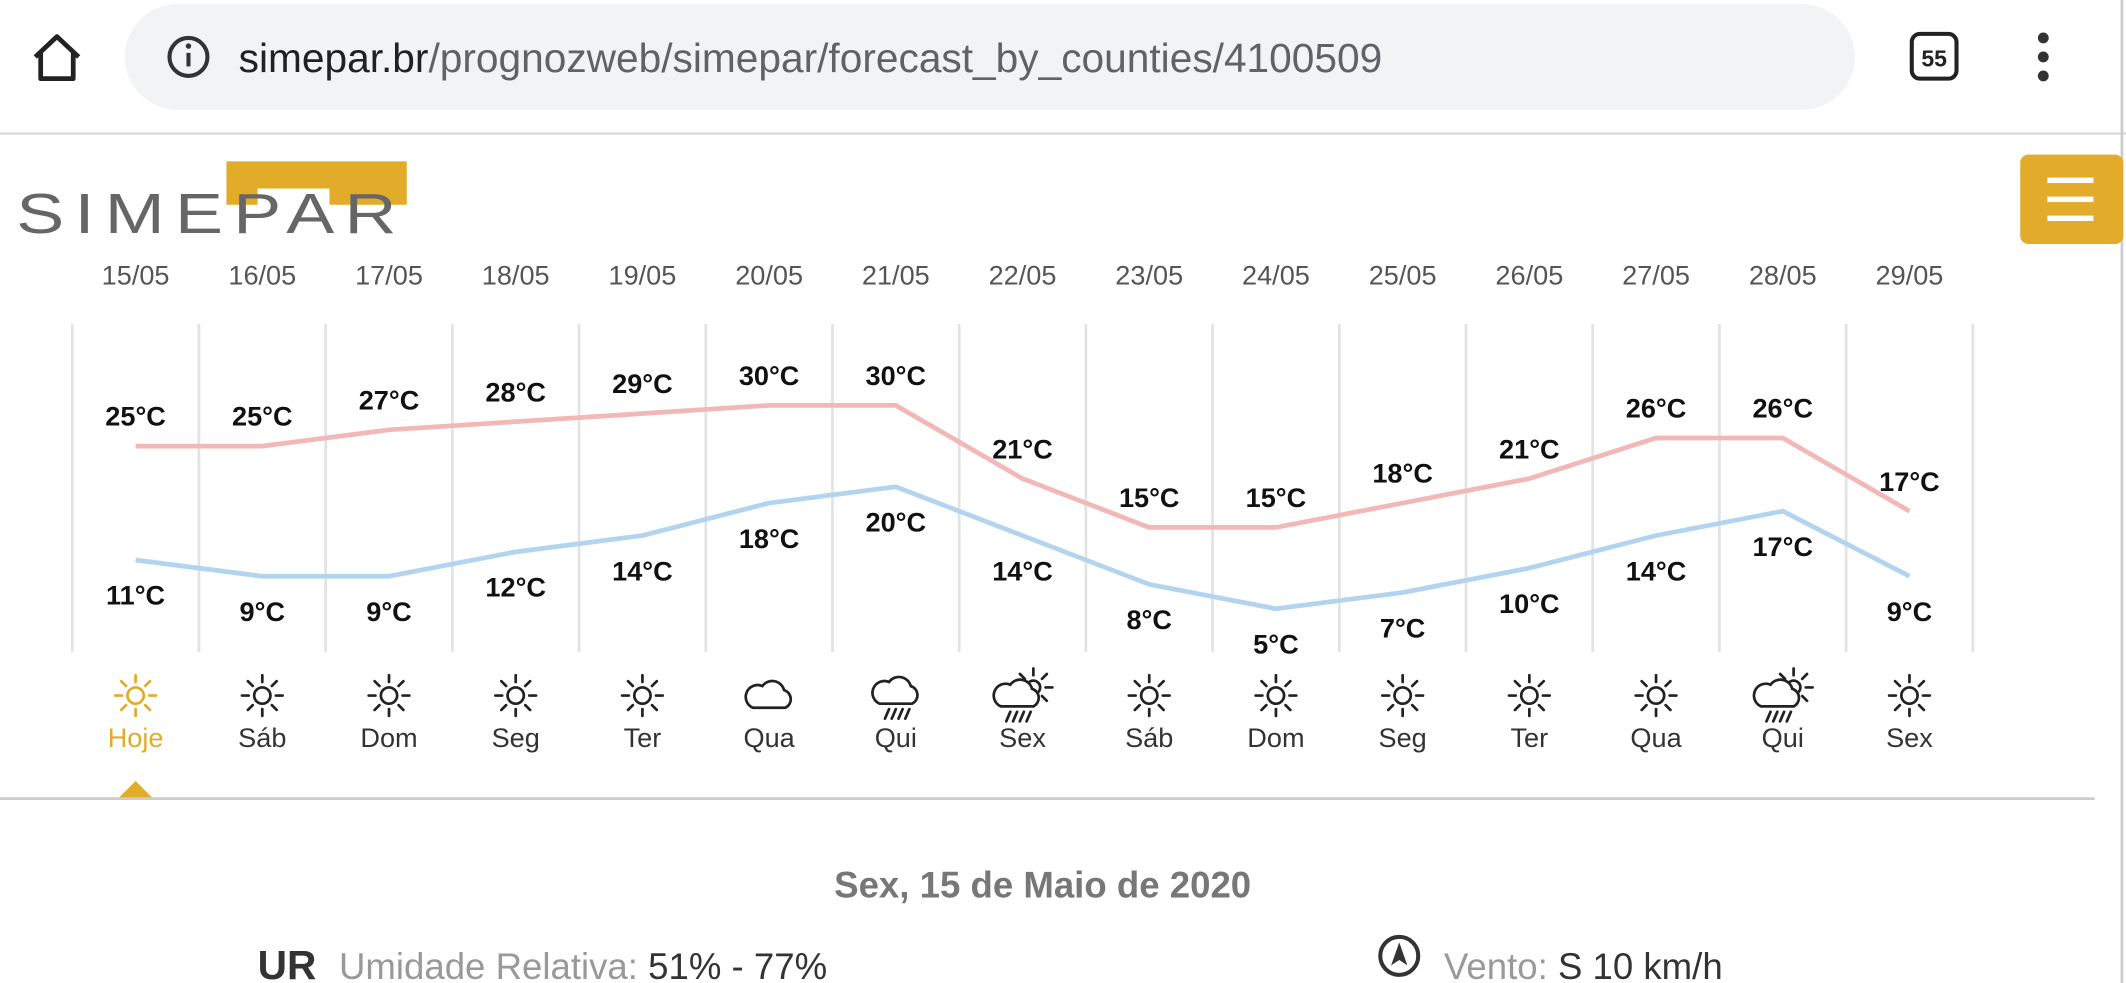 Image resolution: width=2126 pixels, height=983 pixels. Describe the element at coordinates (515, 587) in the screenshot. I see `temperature-label: 12°C` at that location.